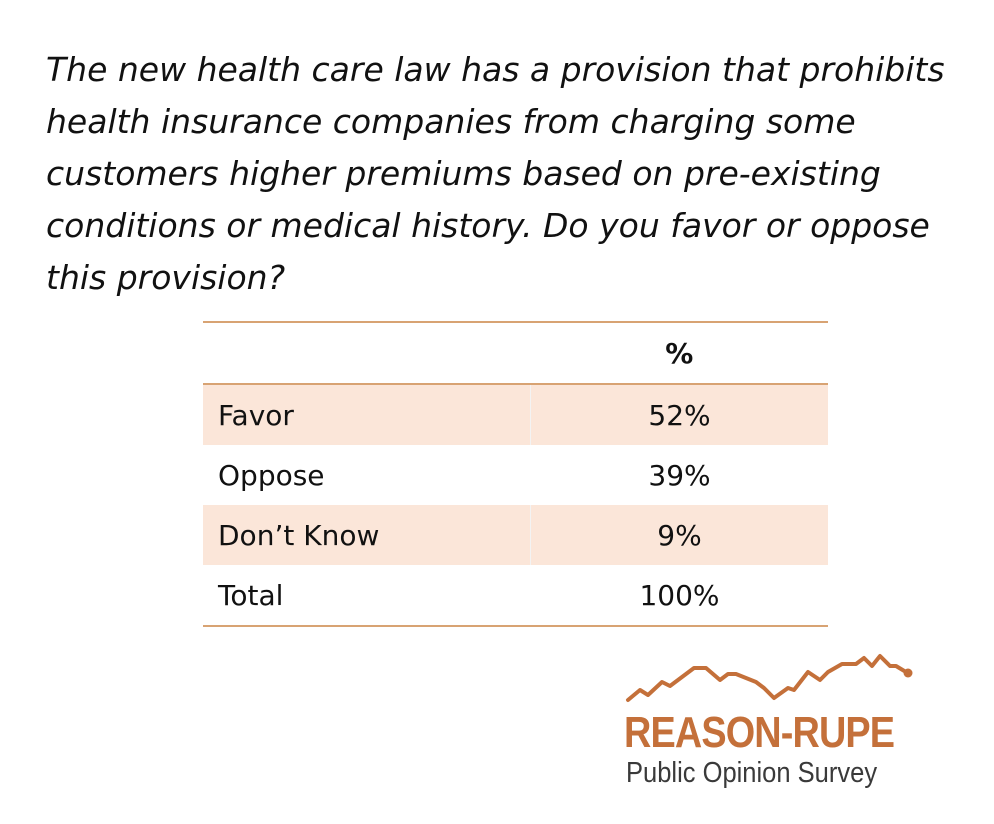 The width and height of the screenshot is (994, 824). Describe the element at coordinates (515, 595) in the screenshot. I see `table-row-total: Total 100%` at that location.